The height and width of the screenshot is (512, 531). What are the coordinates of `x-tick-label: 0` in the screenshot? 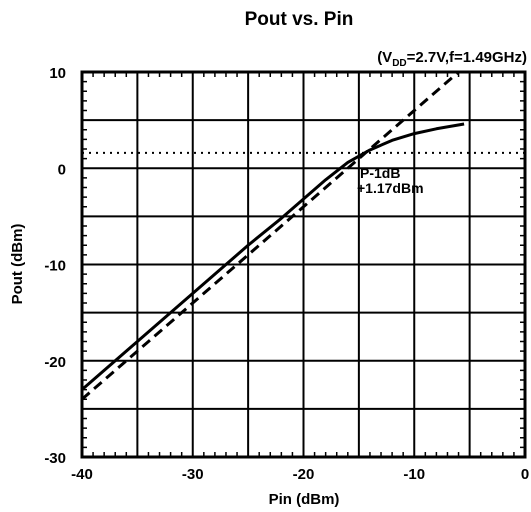 It's located at (525, 474).